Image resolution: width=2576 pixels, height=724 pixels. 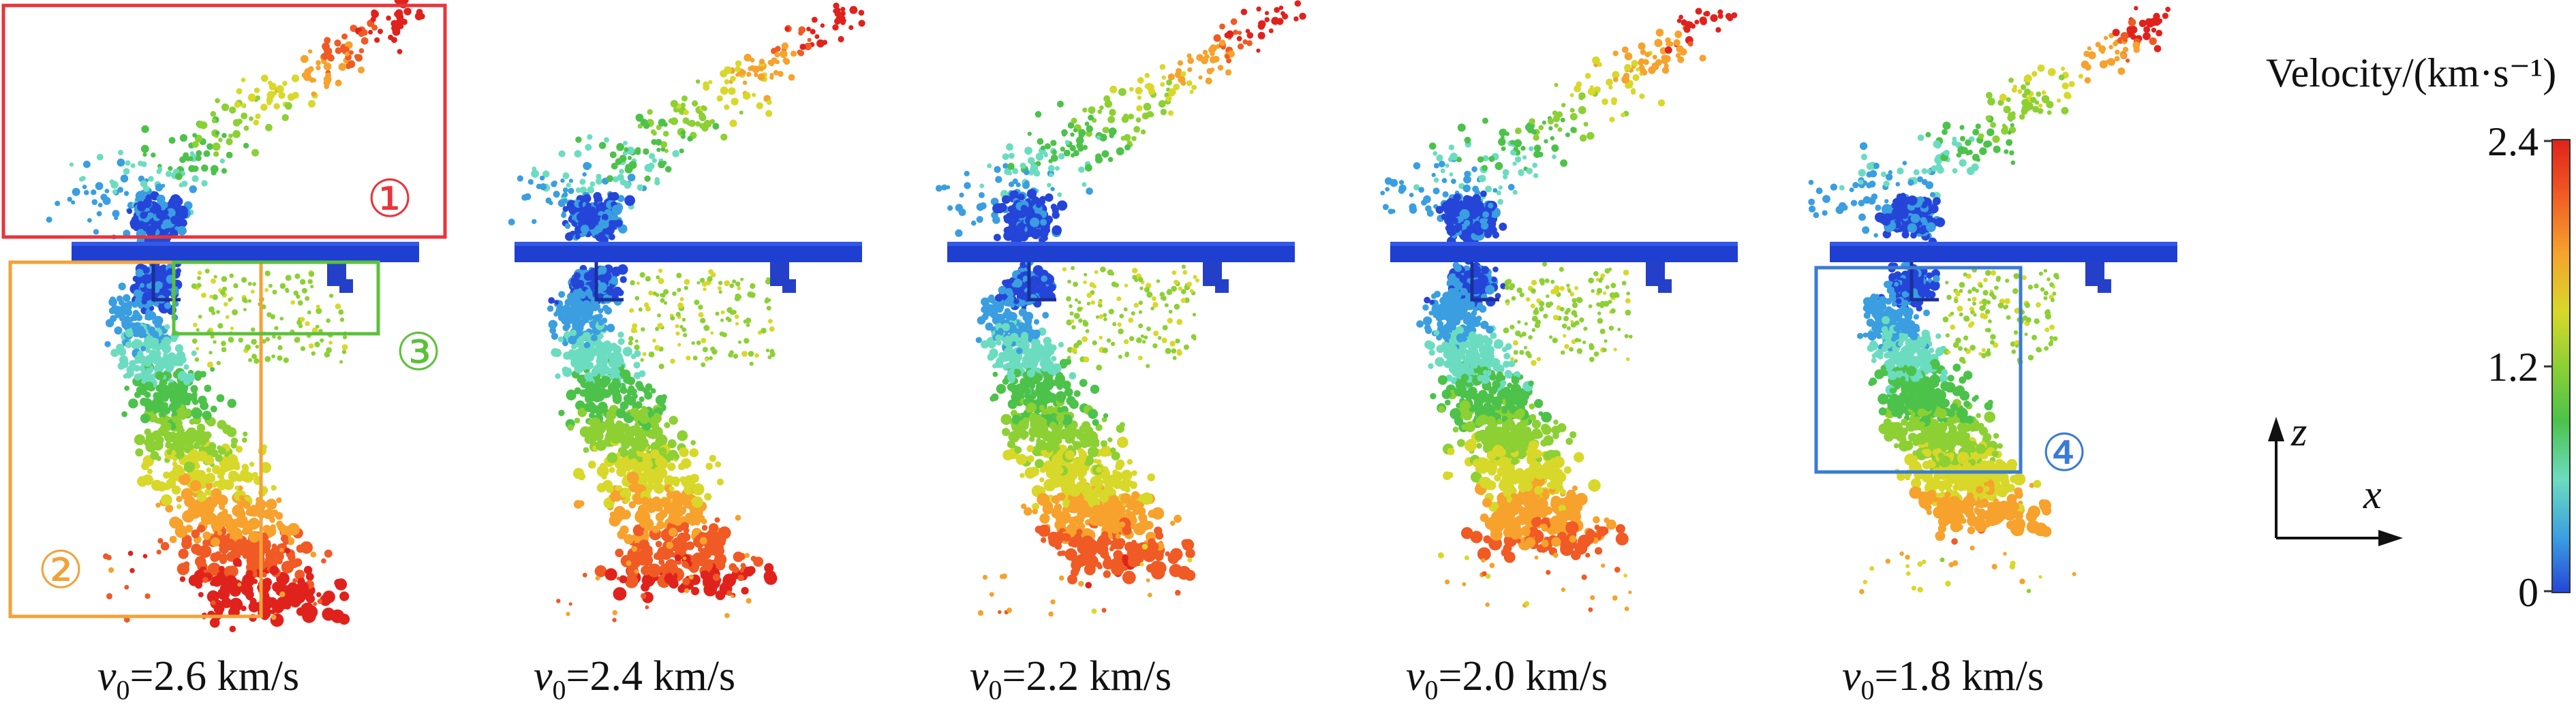 I want to click on region-label-2: ②, so click(x=61, y=570).